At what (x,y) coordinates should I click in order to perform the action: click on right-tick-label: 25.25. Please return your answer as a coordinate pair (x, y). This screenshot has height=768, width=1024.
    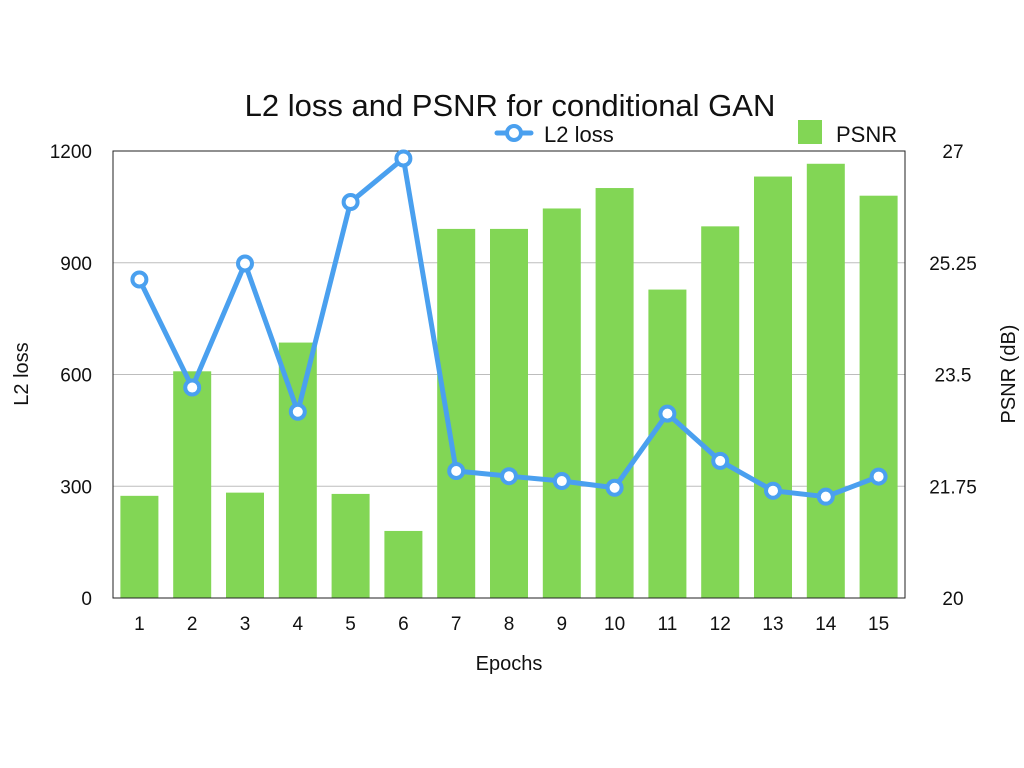
    Looking at the image, I should click on (953, 264).